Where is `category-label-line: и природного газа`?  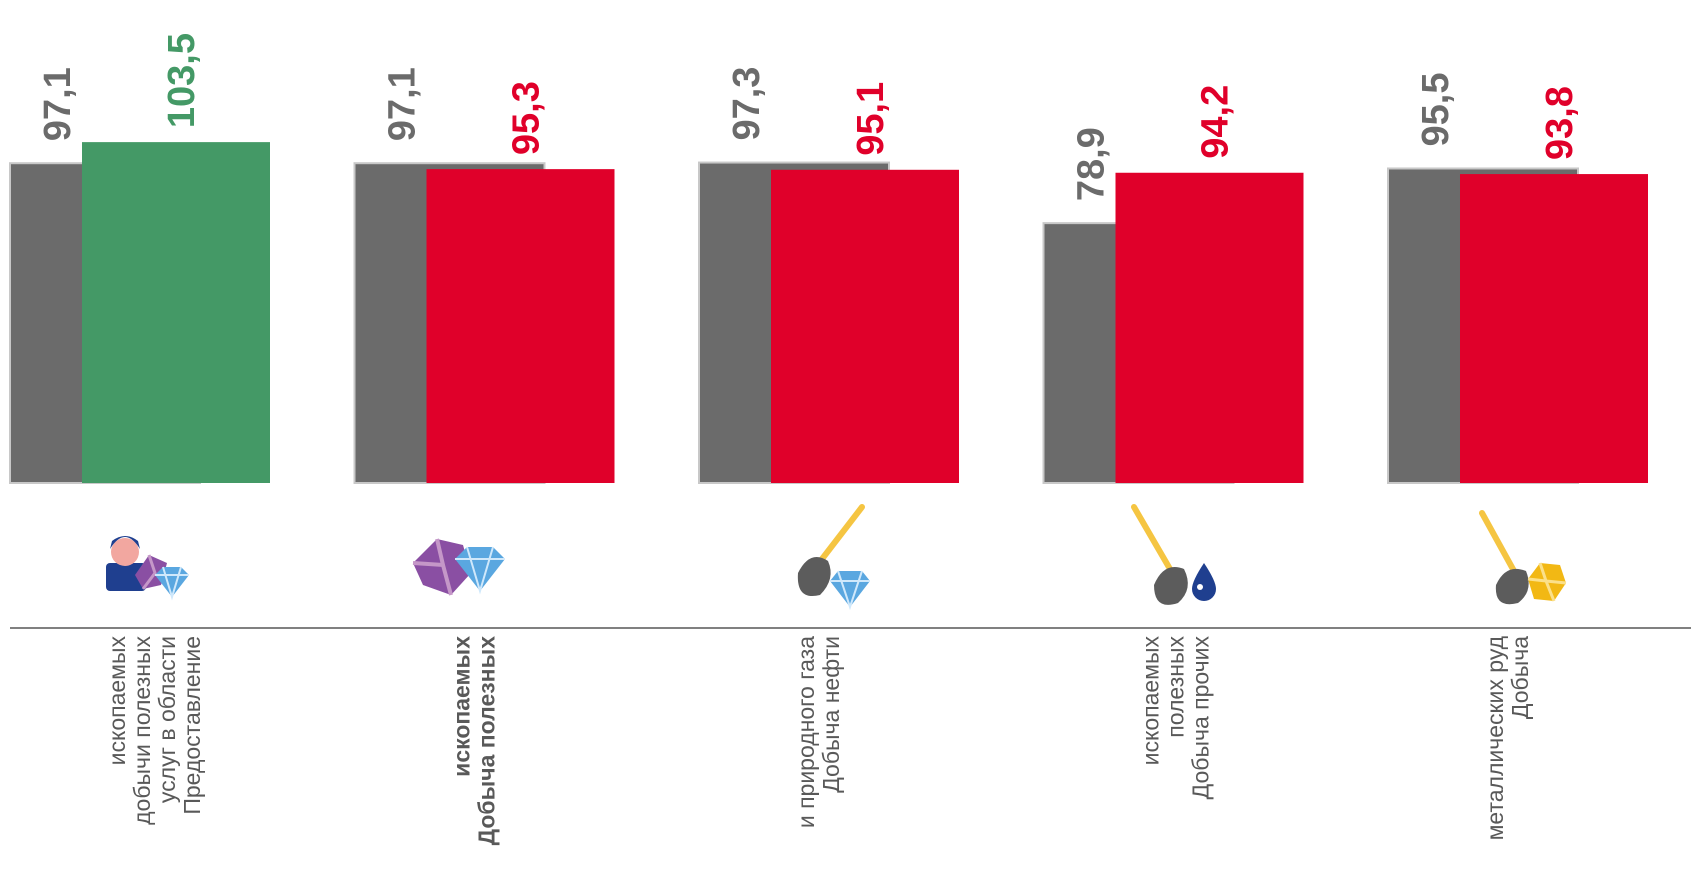 category-label-line: и природного газа is located at coordinates (806, 732).